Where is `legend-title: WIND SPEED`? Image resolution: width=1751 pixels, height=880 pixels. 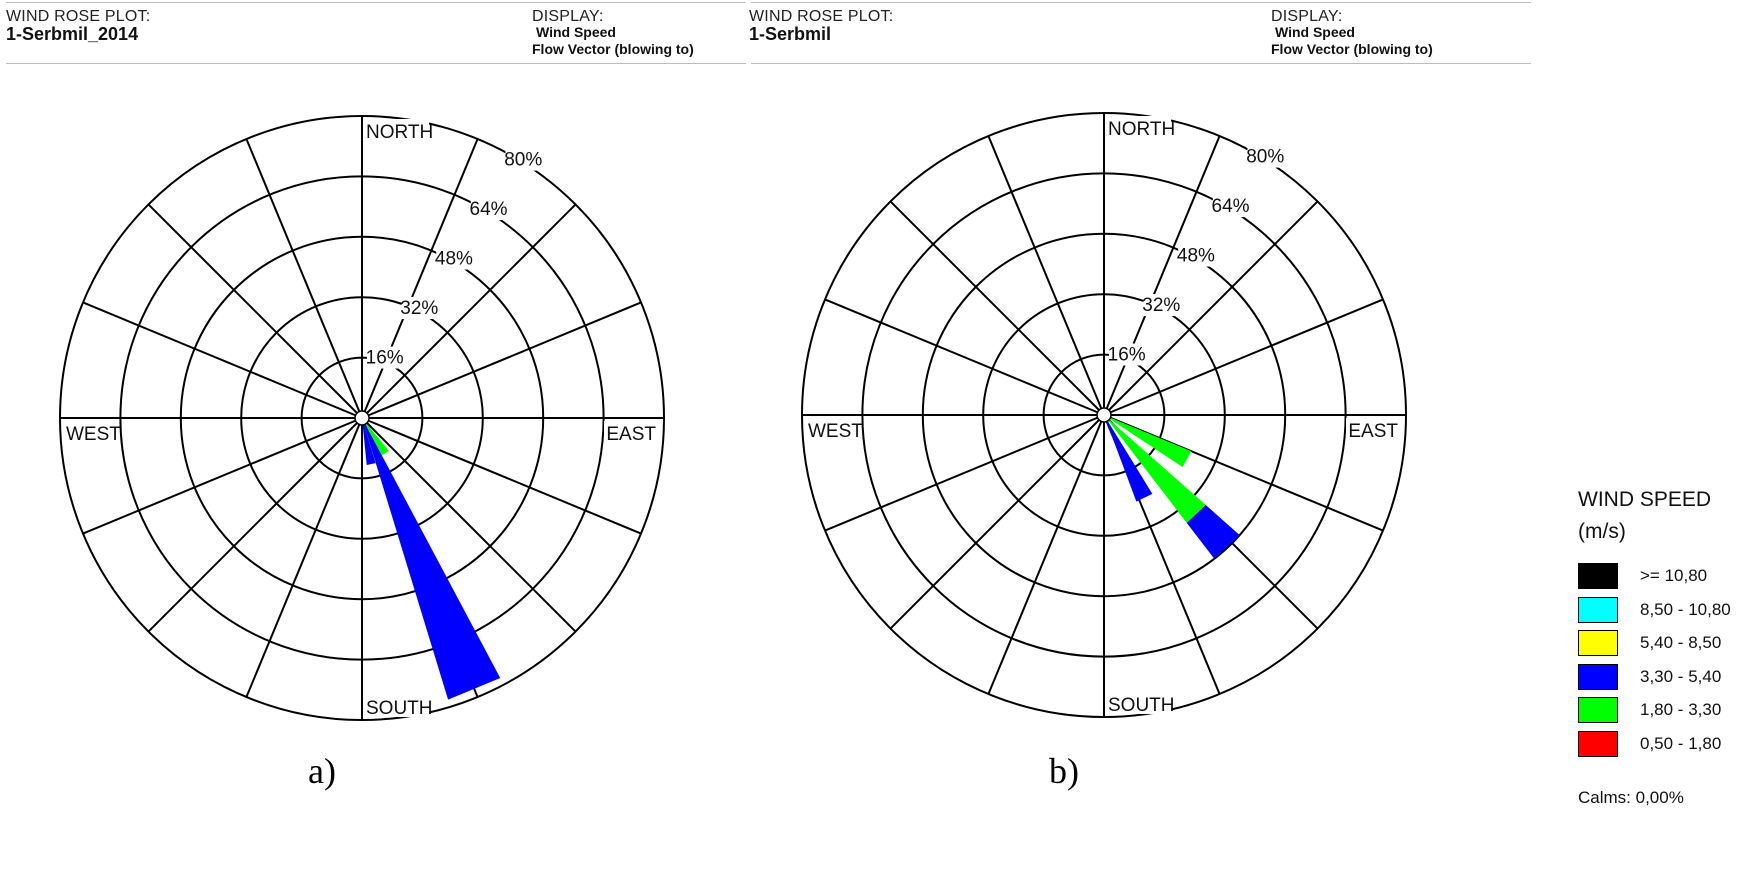 legend-title: WIND SPEED is located at coordinates (1645, 499).